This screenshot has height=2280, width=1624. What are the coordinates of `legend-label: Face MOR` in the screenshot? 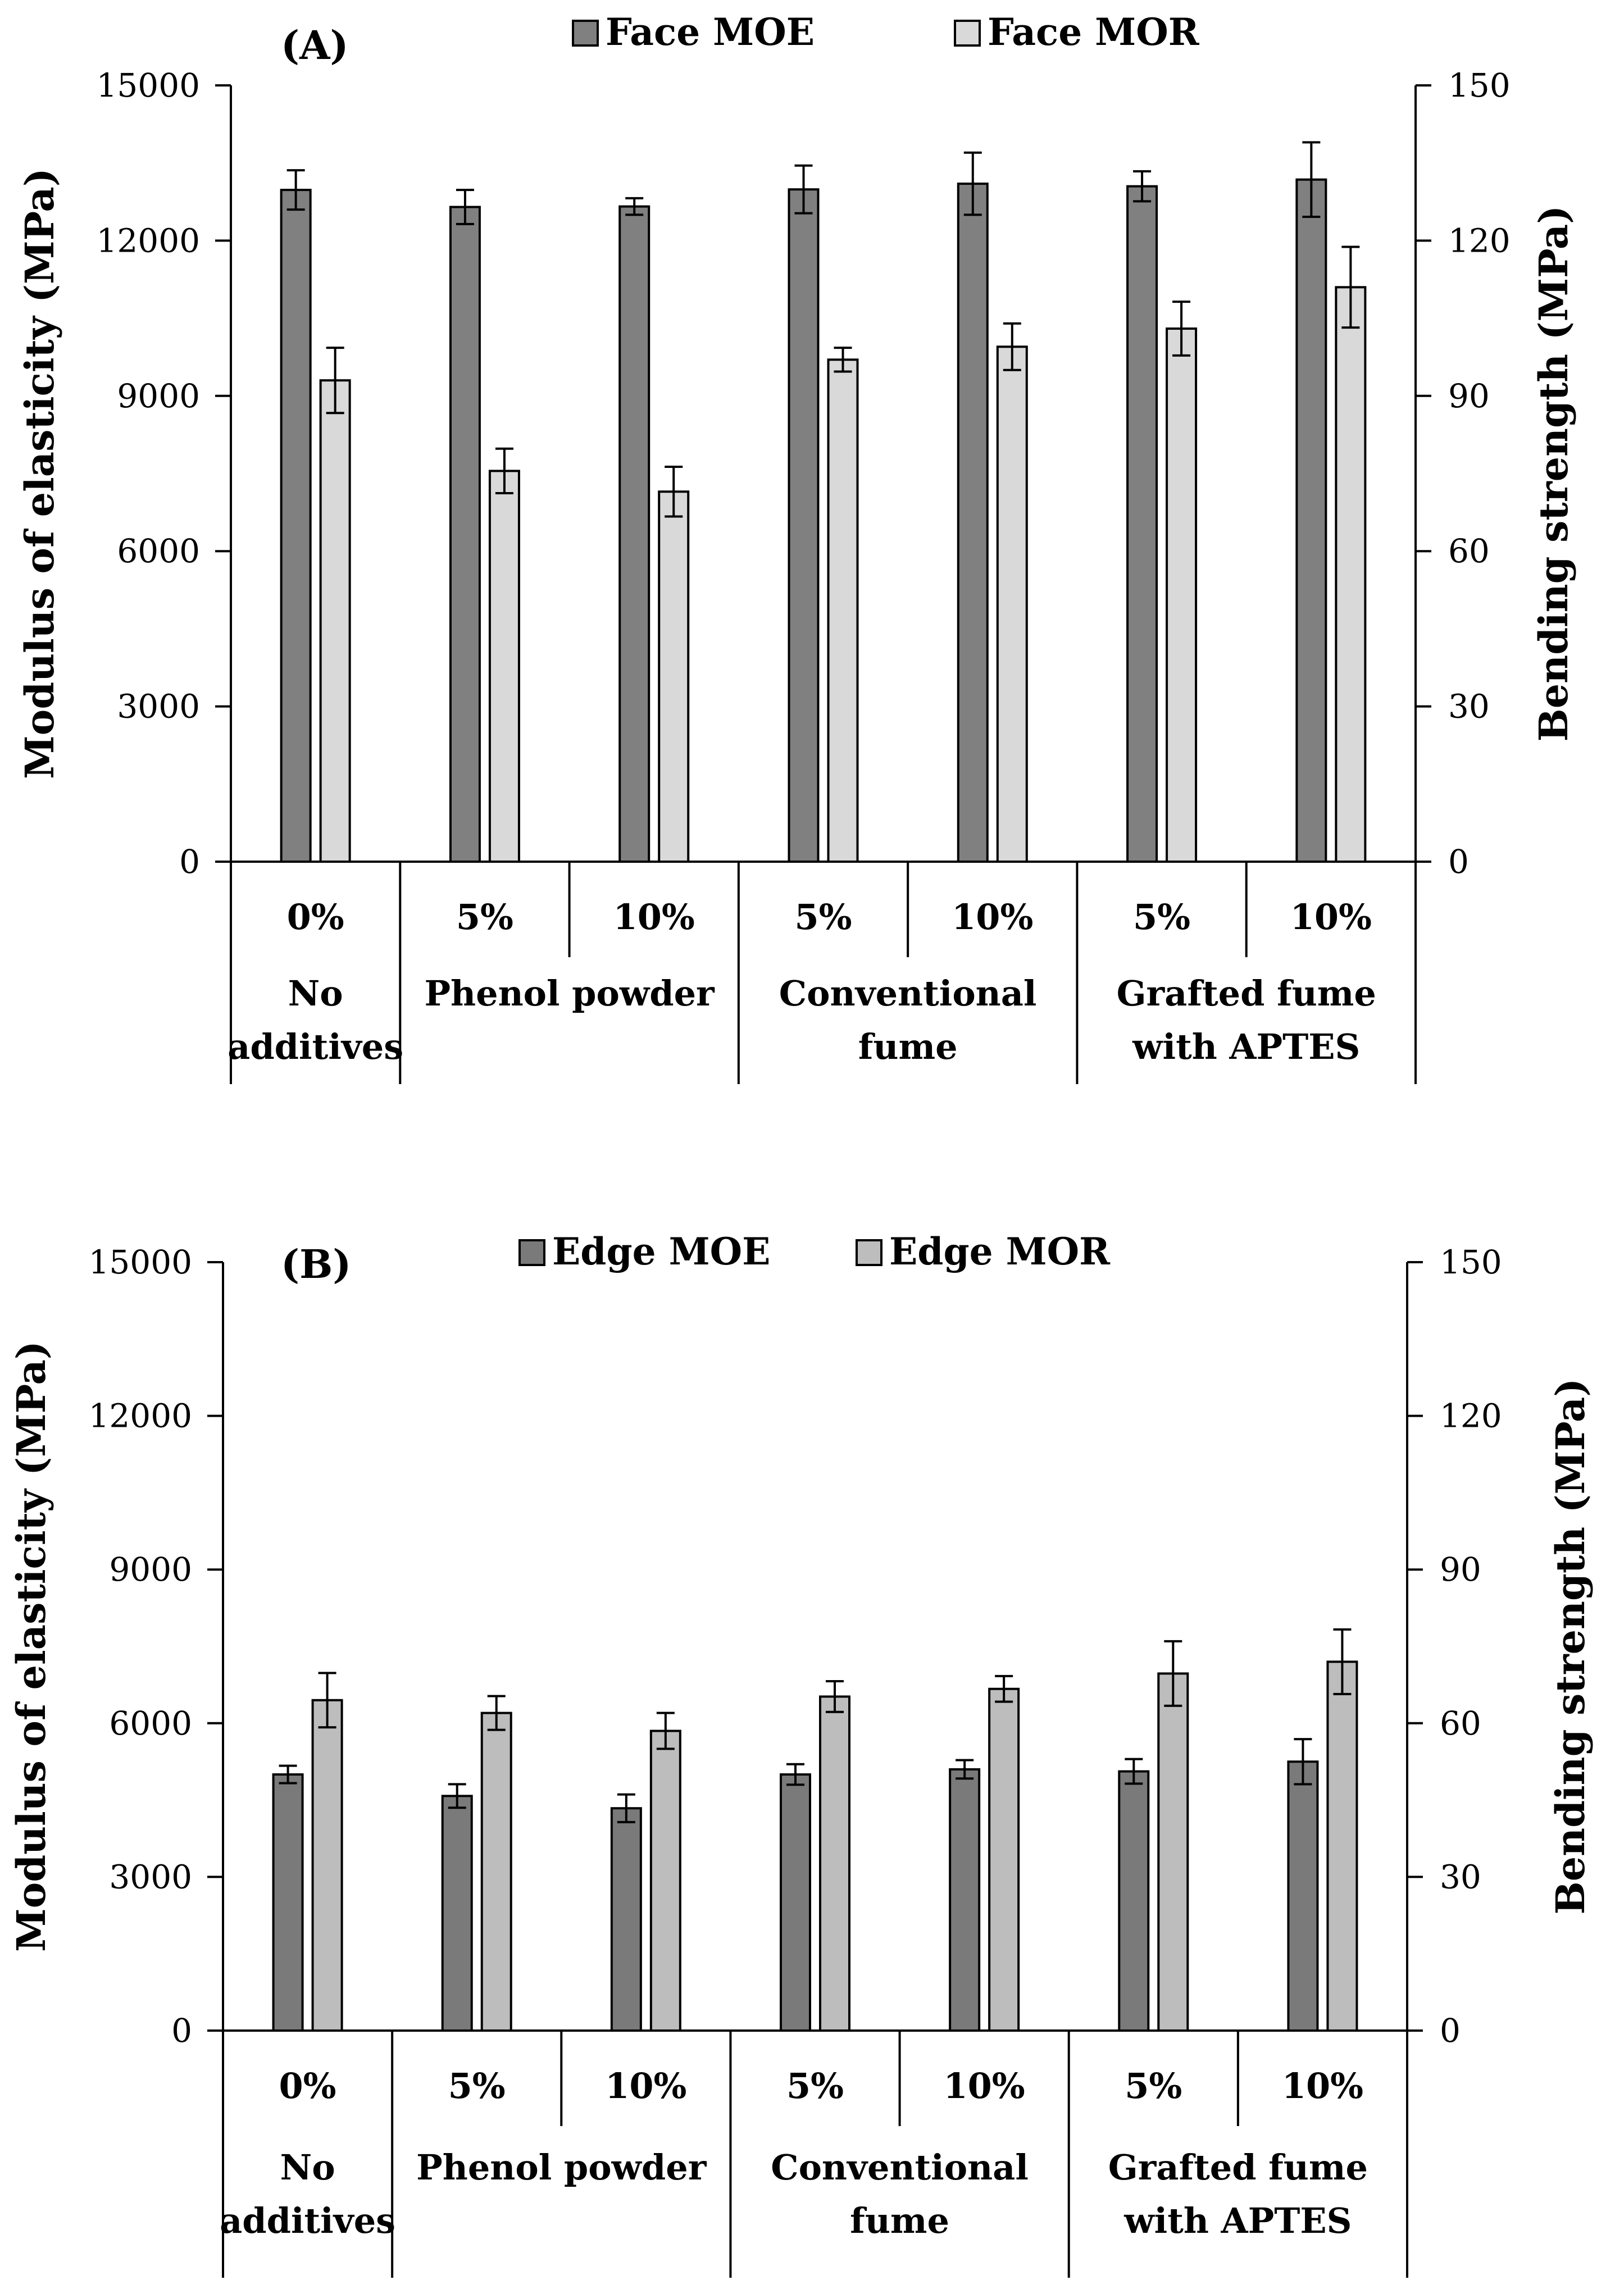 It's located at (1094, 32).